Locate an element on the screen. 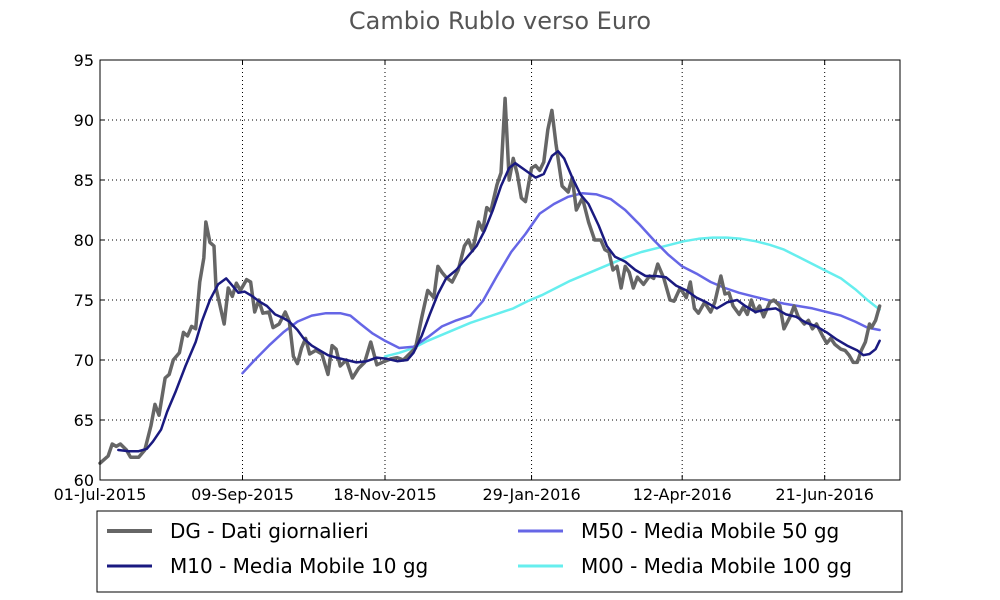  x-tick-label: 09-Sep-2015 is located at coordinates (242, 494).